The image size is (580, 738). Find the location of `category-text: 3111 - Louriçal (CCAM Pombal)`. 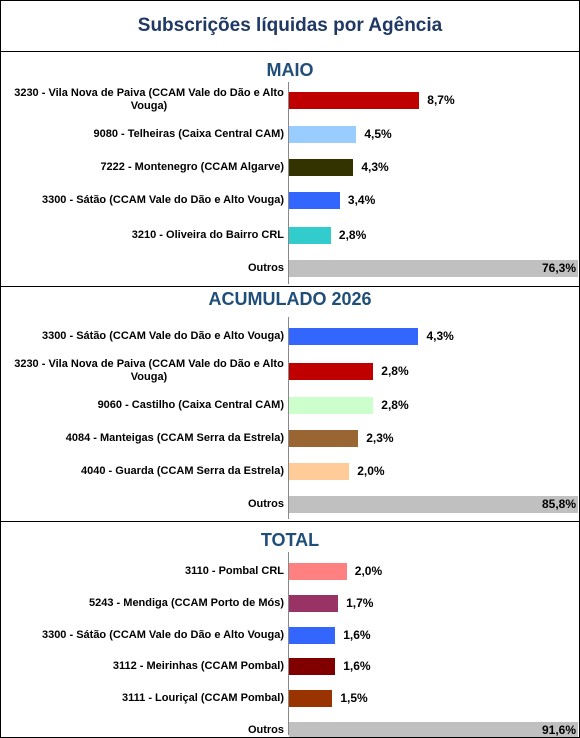

category-text: 3111 - Louriçal (CCAM Pombal) is located at coordinates (203, 697).